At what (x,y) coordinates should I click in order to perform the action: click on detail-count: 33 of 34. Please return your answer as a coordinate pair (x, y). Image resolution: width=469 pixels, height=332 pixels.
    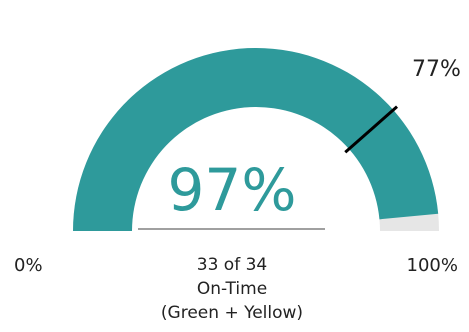
    Looking at the image, I should click on (232, 265).